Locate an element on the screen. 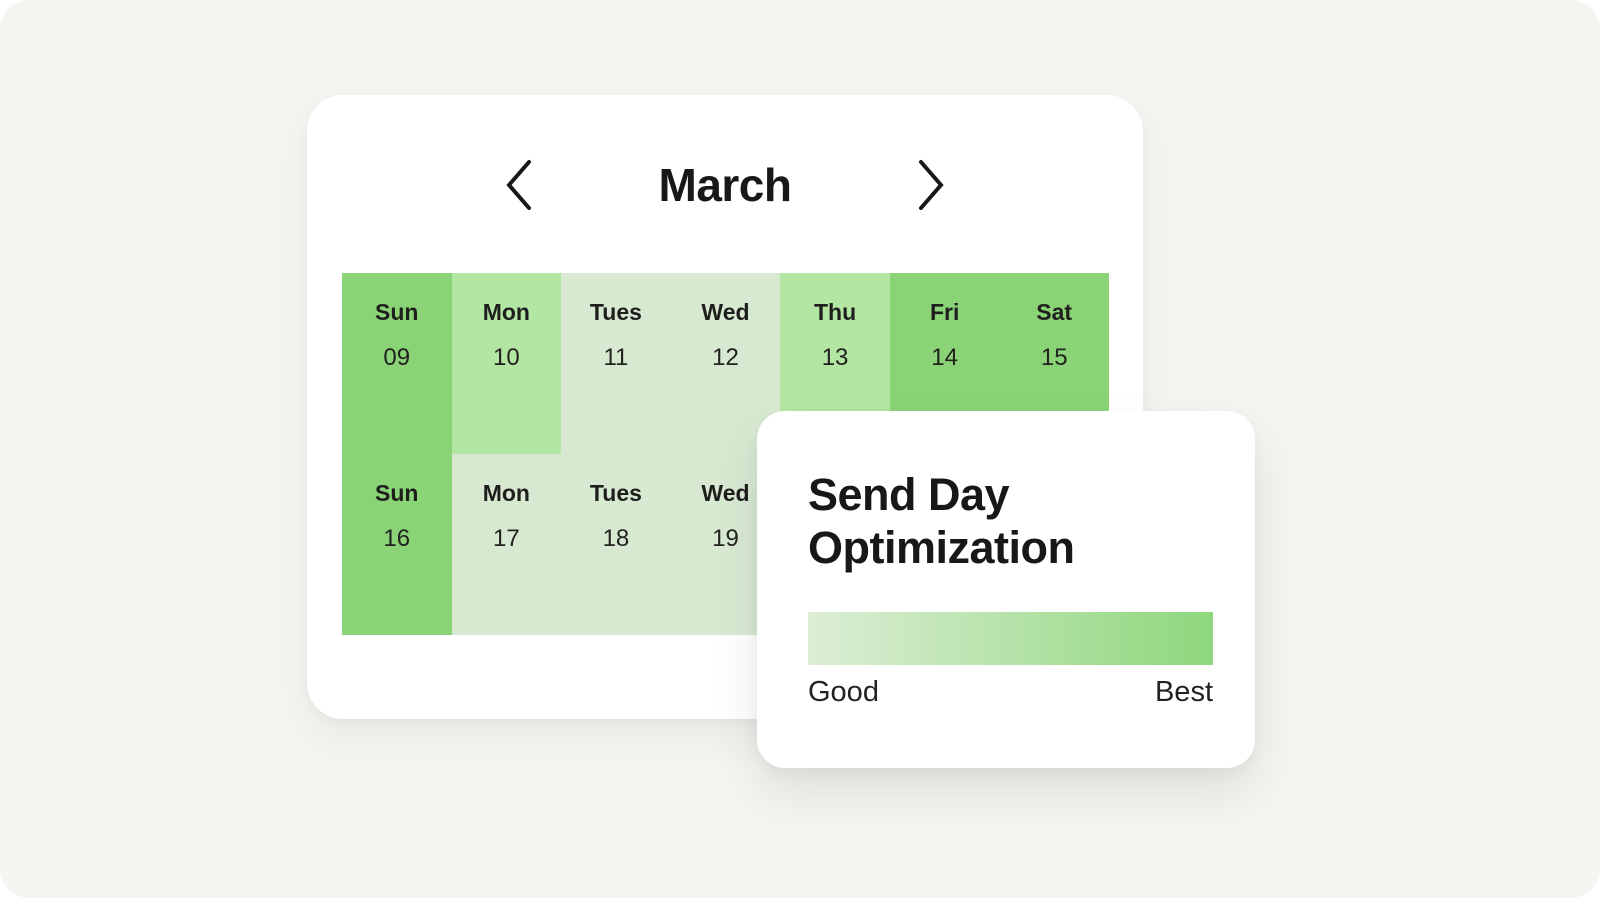 This screenshot has height=898, width=1600. send-day-optimization-title: Send Day Optimization is located at coordinates (941, 521).